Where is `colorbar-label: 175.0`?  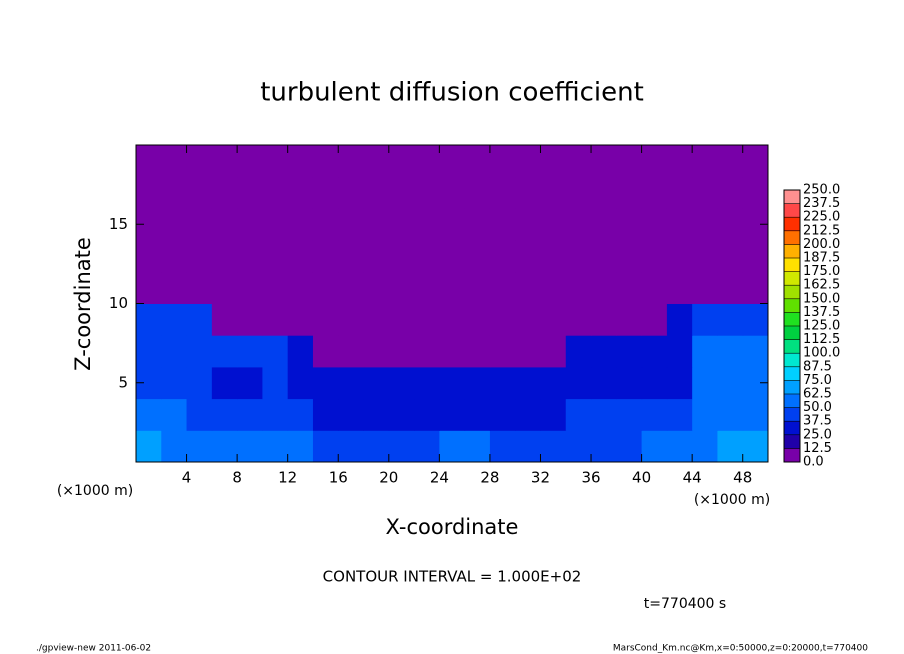 colorbar-label: 175.0 is located at coordinates (821, 271).